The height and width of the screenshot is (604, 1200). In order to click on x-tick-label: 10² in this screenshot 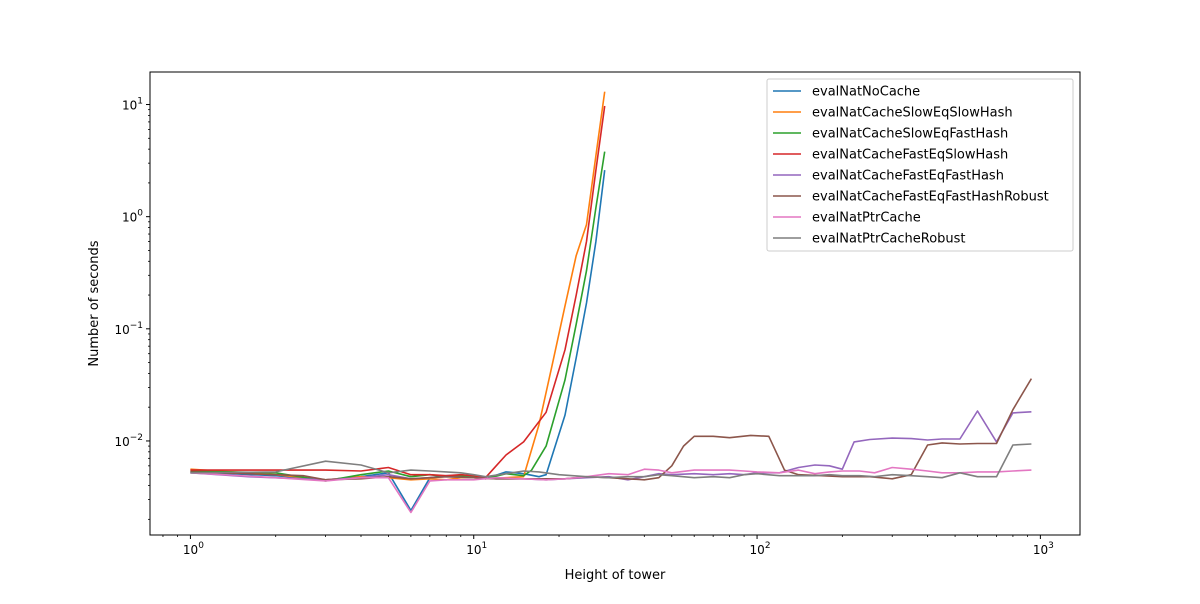, I will do `click(760, 549)`.